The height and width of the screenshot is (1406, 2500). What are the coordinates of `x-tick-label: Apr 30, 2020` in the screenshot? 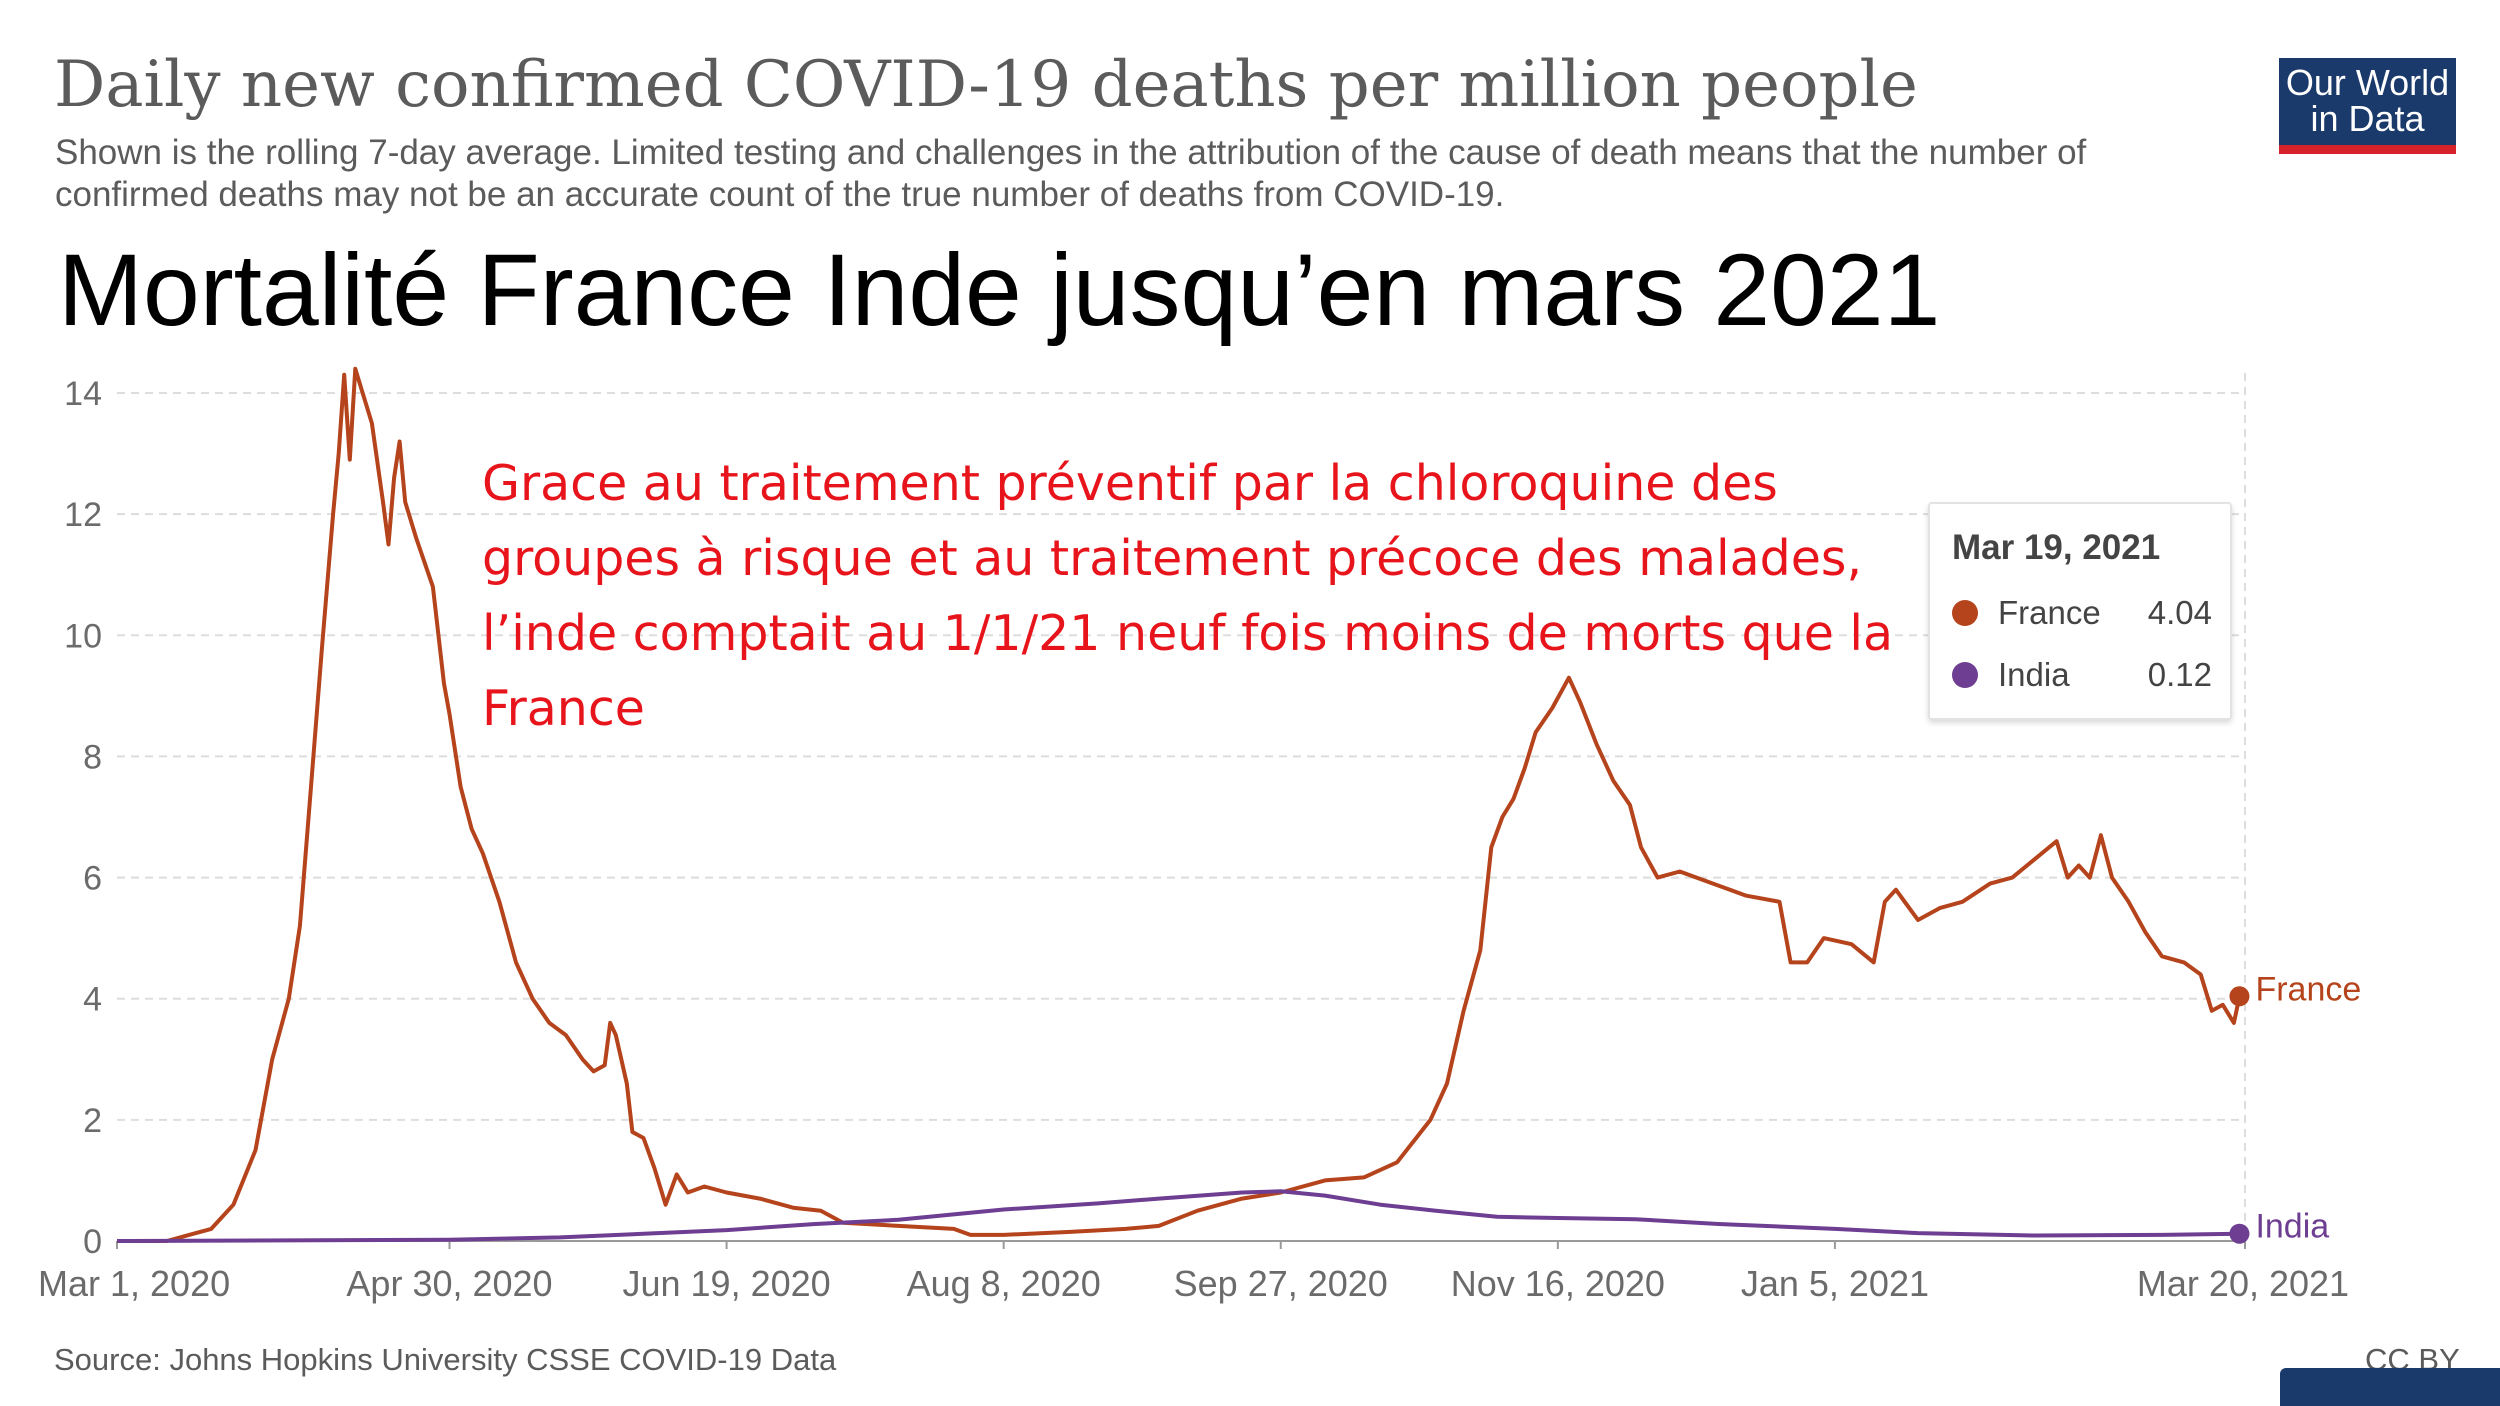 It's located at (449, 1283).